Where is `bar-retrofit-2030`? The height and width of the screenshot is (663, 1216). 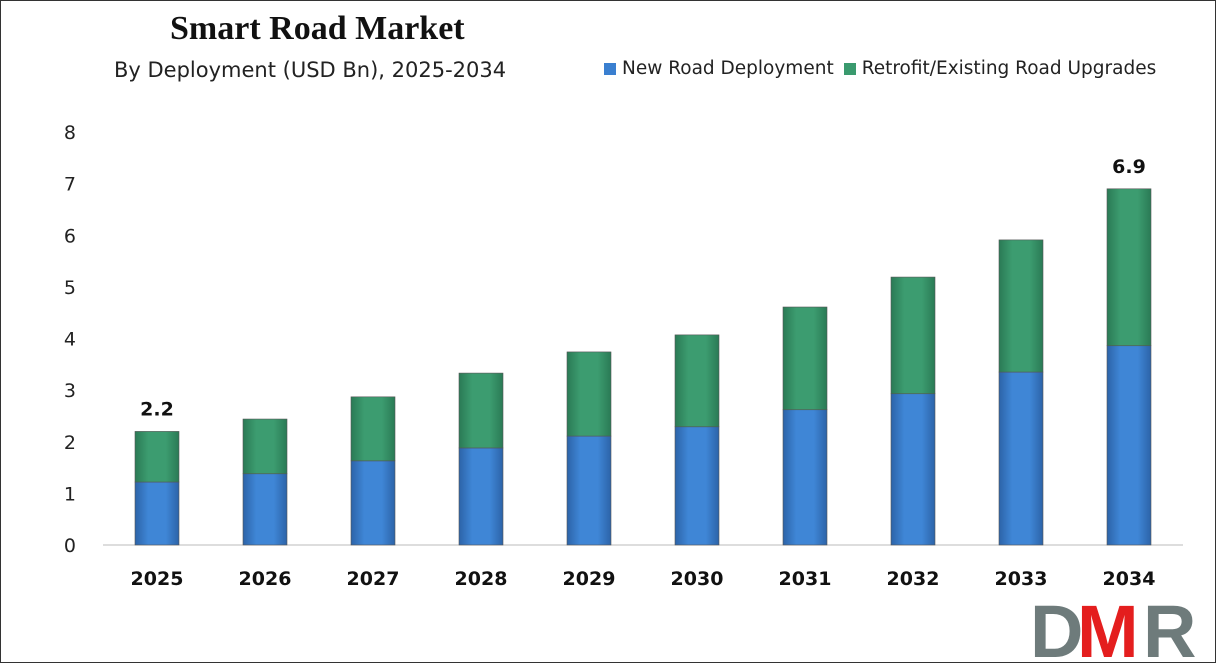
bar-retrofit-2030 is located at coordinates (697, 381).